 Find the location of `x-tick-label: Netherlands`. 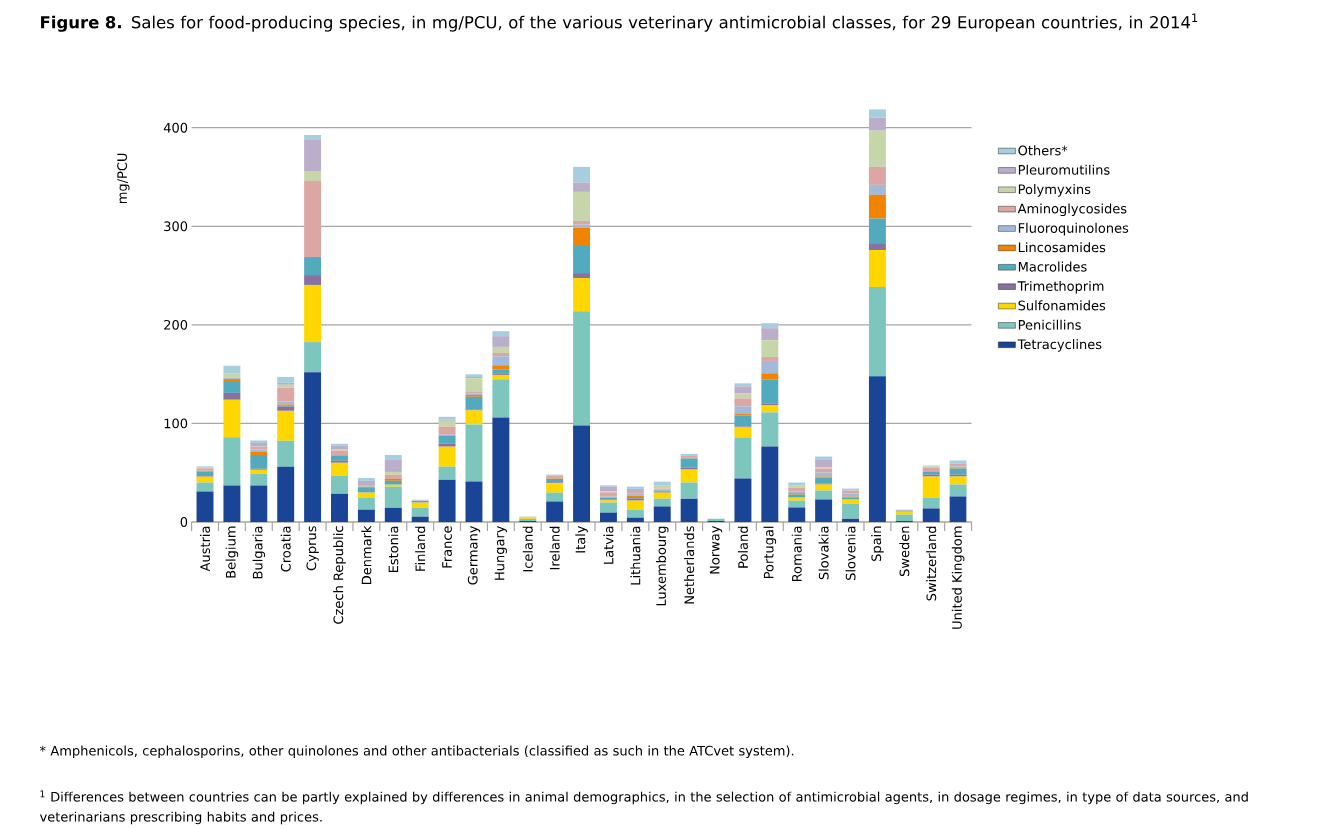

x-tick-label: Netherlands is located at coordinates (689, 565).